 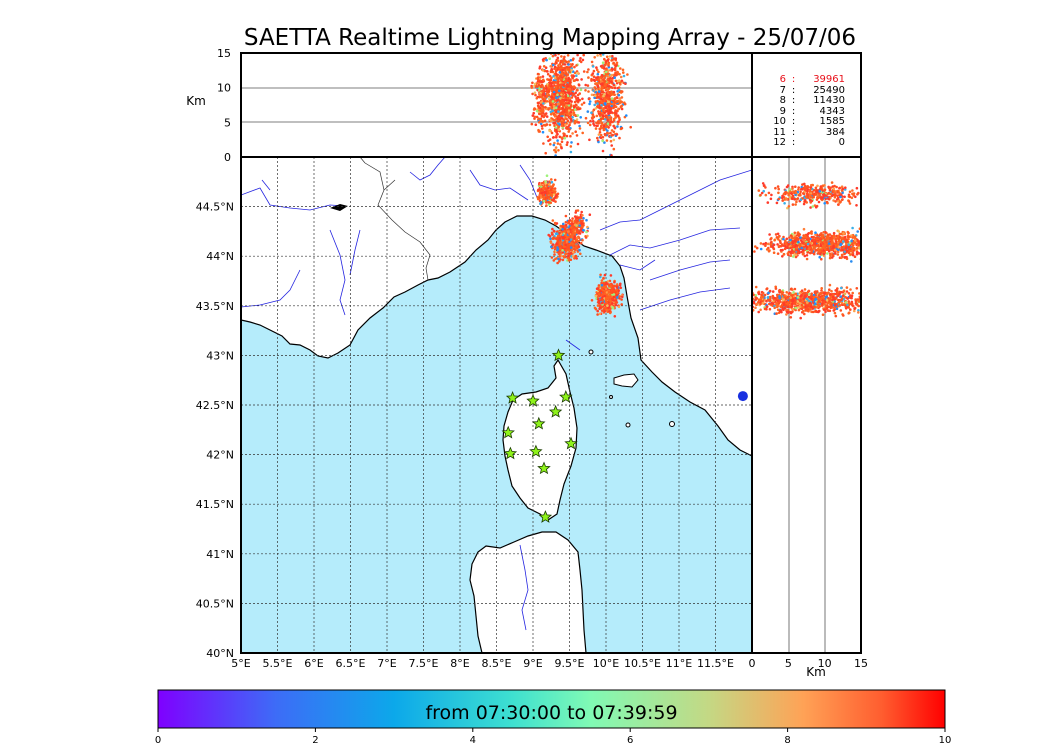 I want to click on station-star-icon, so click(x=508, y=432).